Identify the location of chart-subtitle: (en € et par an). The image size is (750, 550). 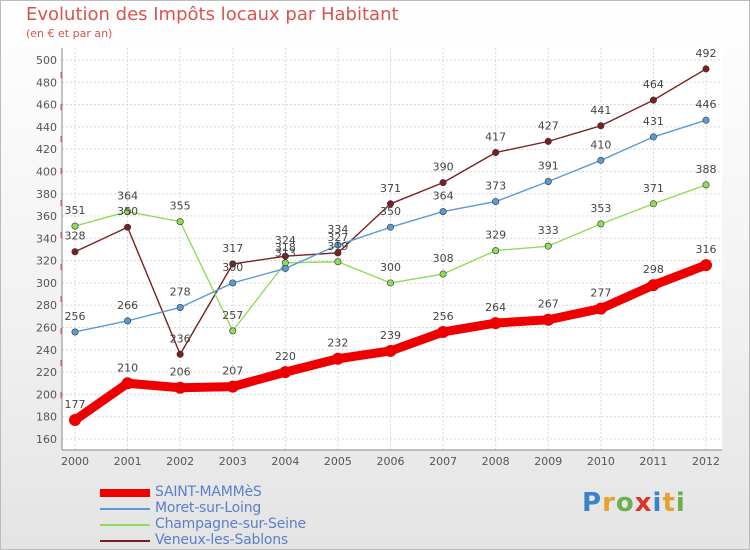
(69, 33).